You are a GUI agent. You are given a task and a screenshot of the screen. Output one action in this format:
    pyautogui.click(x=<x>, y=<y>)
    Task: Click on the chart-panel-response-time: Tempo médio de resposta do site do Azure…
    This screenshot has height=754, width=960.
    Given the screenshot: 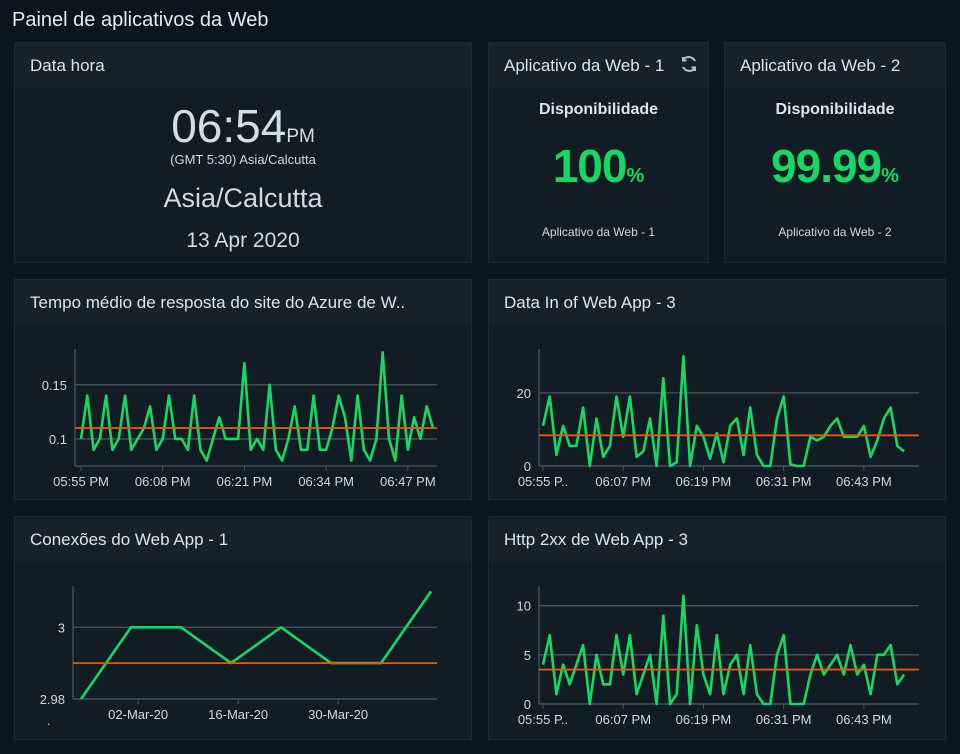 What is the action you would take?
    pyautogui.click(x=243, y=389)
    